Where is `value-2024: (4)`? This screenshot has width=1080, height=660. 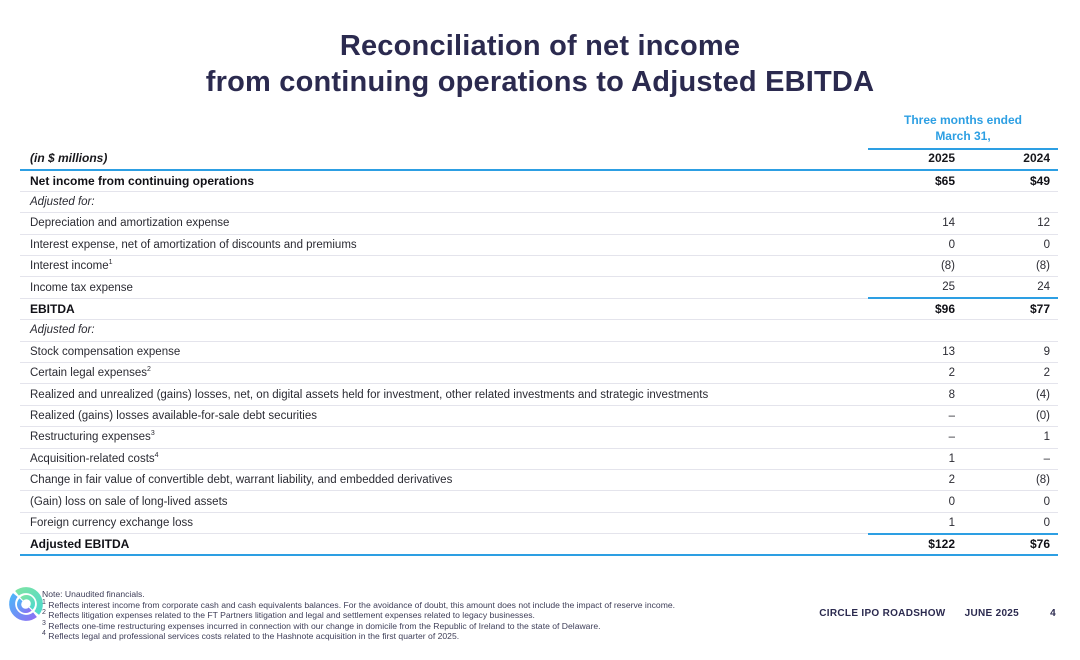 value-2024: (4) is located at coordinates (1010, 394).